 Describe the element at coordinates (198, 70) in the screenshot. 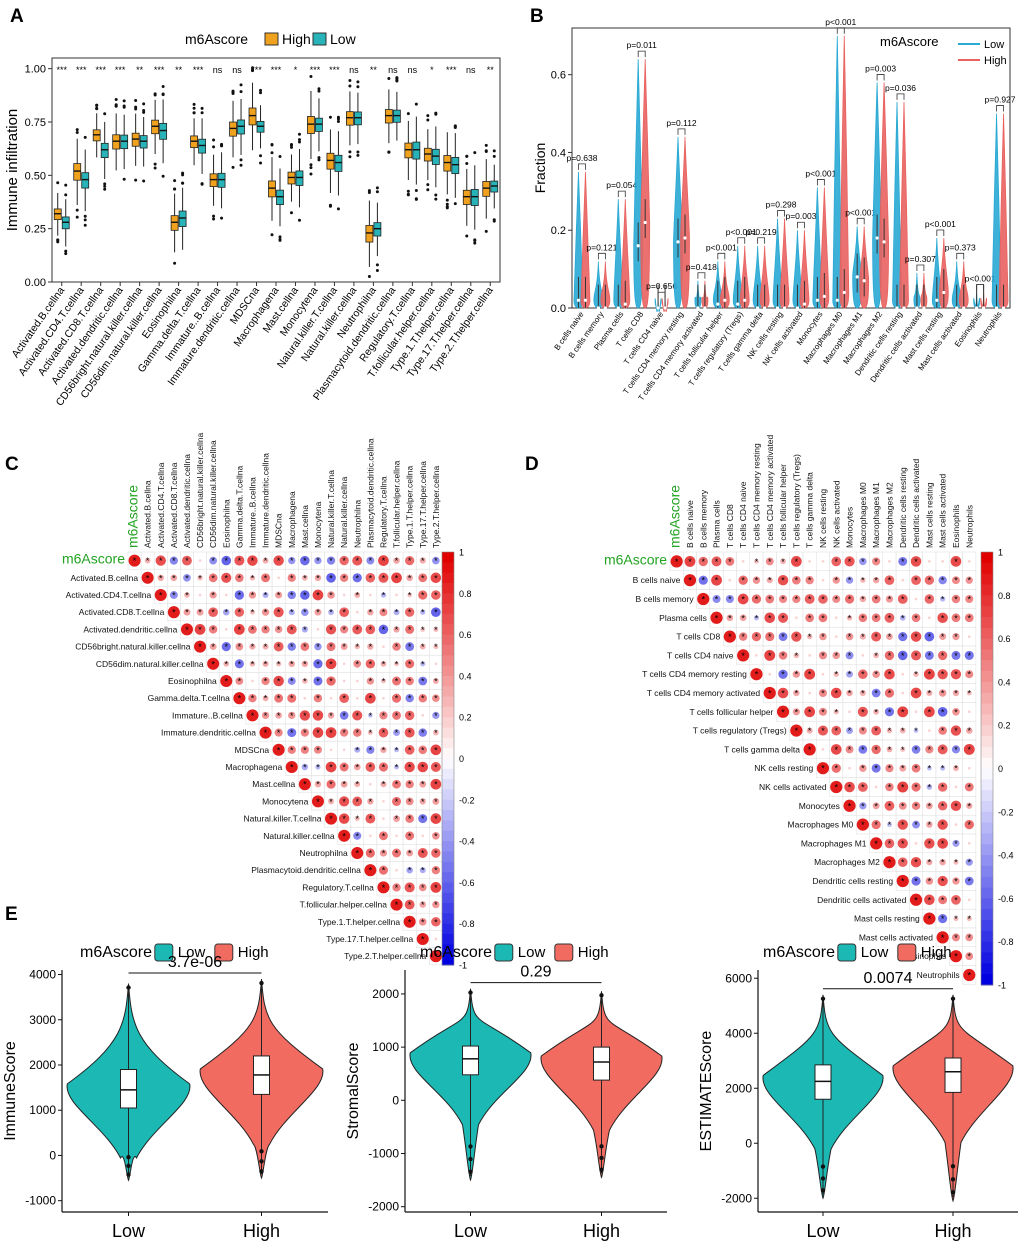

I see `significance-label: ***` at that location.